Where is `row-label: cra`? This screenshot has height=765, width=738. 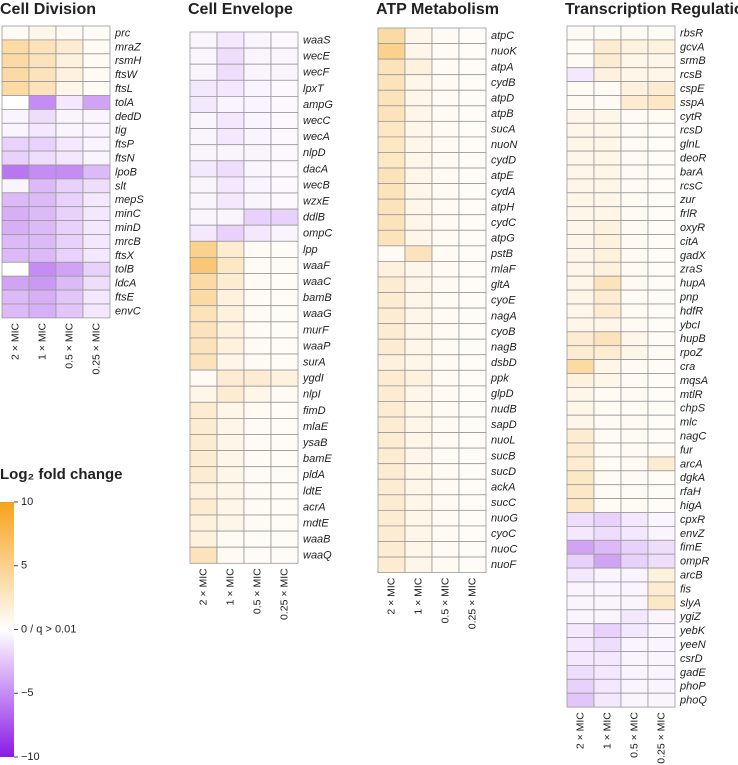 row-label: cra is located at coordinates (687, 367).